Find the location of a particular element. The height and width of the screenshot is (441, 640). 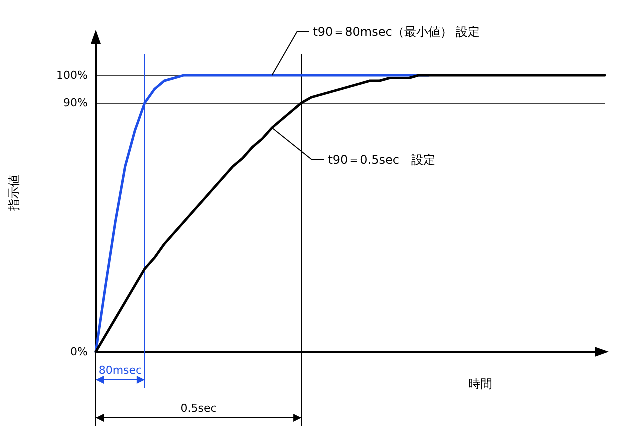

y-tick-label: 90% is located at coordinates (76, 103).